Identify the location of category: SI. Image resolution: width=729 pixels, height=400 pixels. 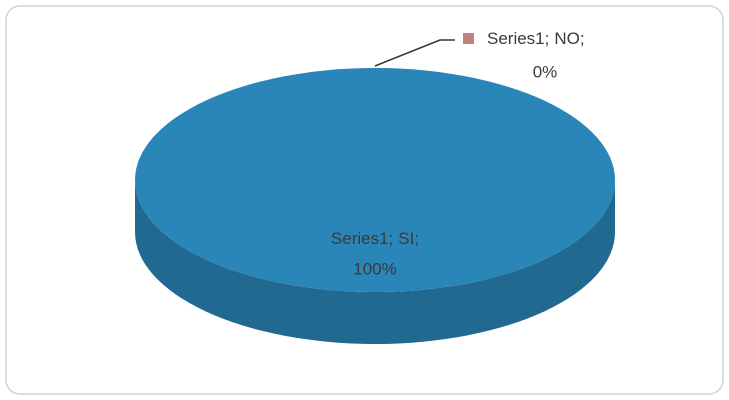
(406, 238).